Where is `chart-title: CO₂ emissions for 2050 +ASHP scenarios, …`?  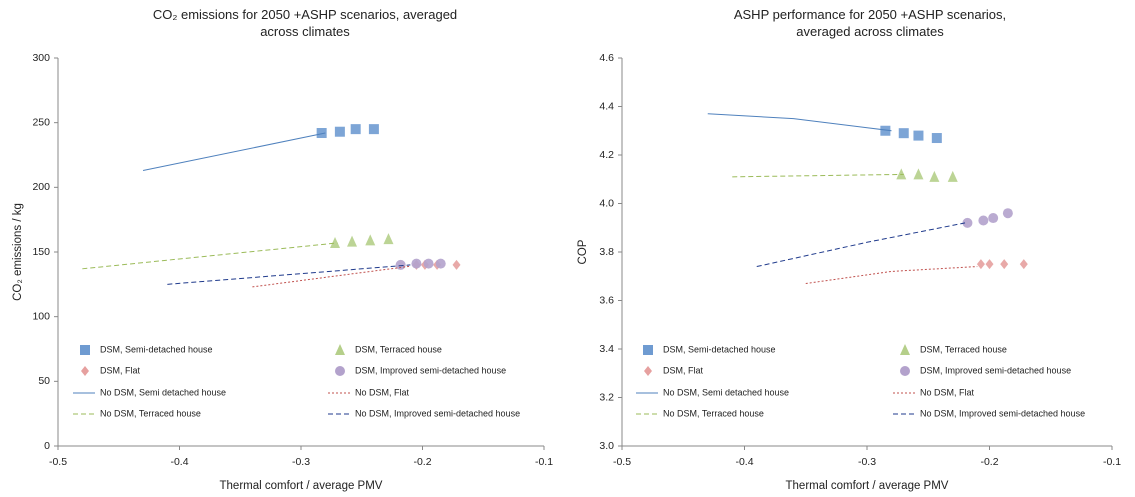
chart-title: CO₂ emissions for 2050 +ASHP scenarios, … is located at coordinates (305, 23).